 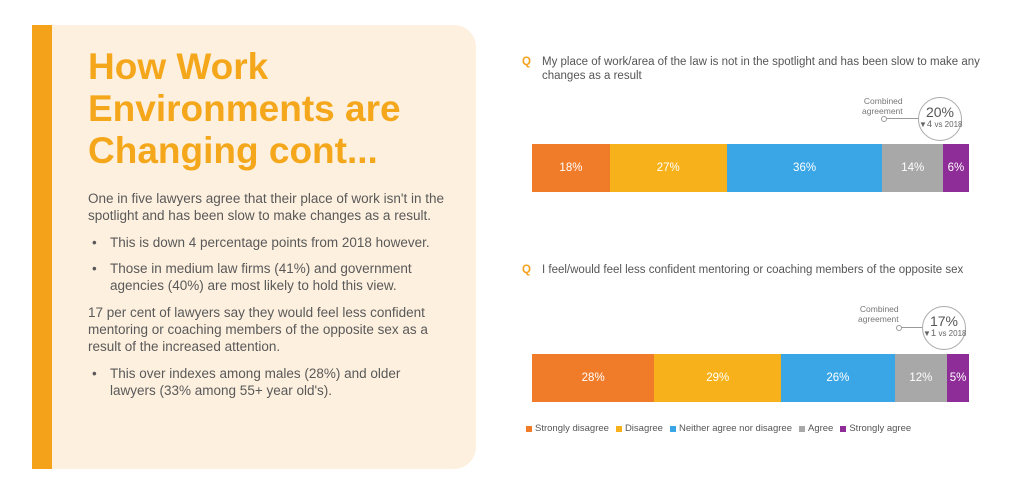 What do you see at coordinates (244, 108) in the screenshot?
I see `title-line-2: Environments are` at bounding box center [244, 108].